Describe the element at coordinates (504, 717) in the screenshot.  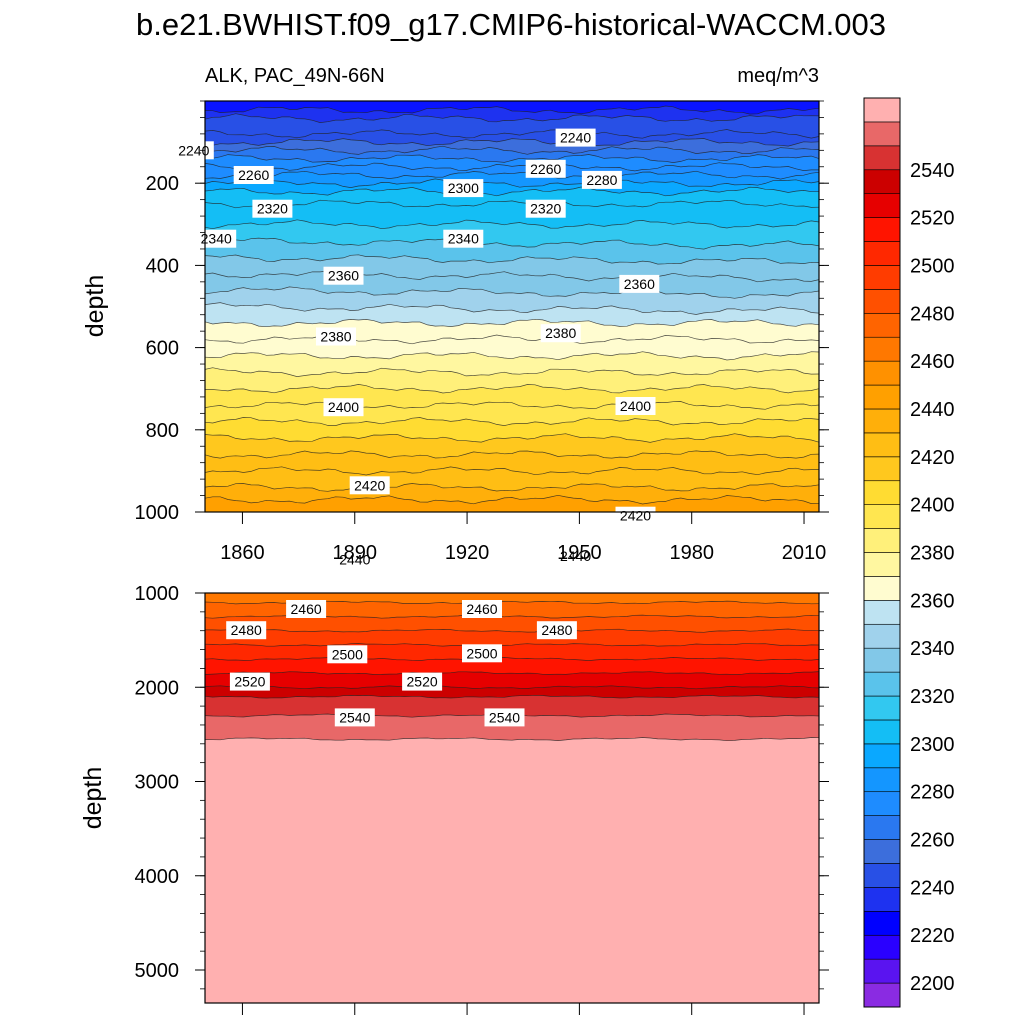
I see `contour-label-text: 2540` at that location.